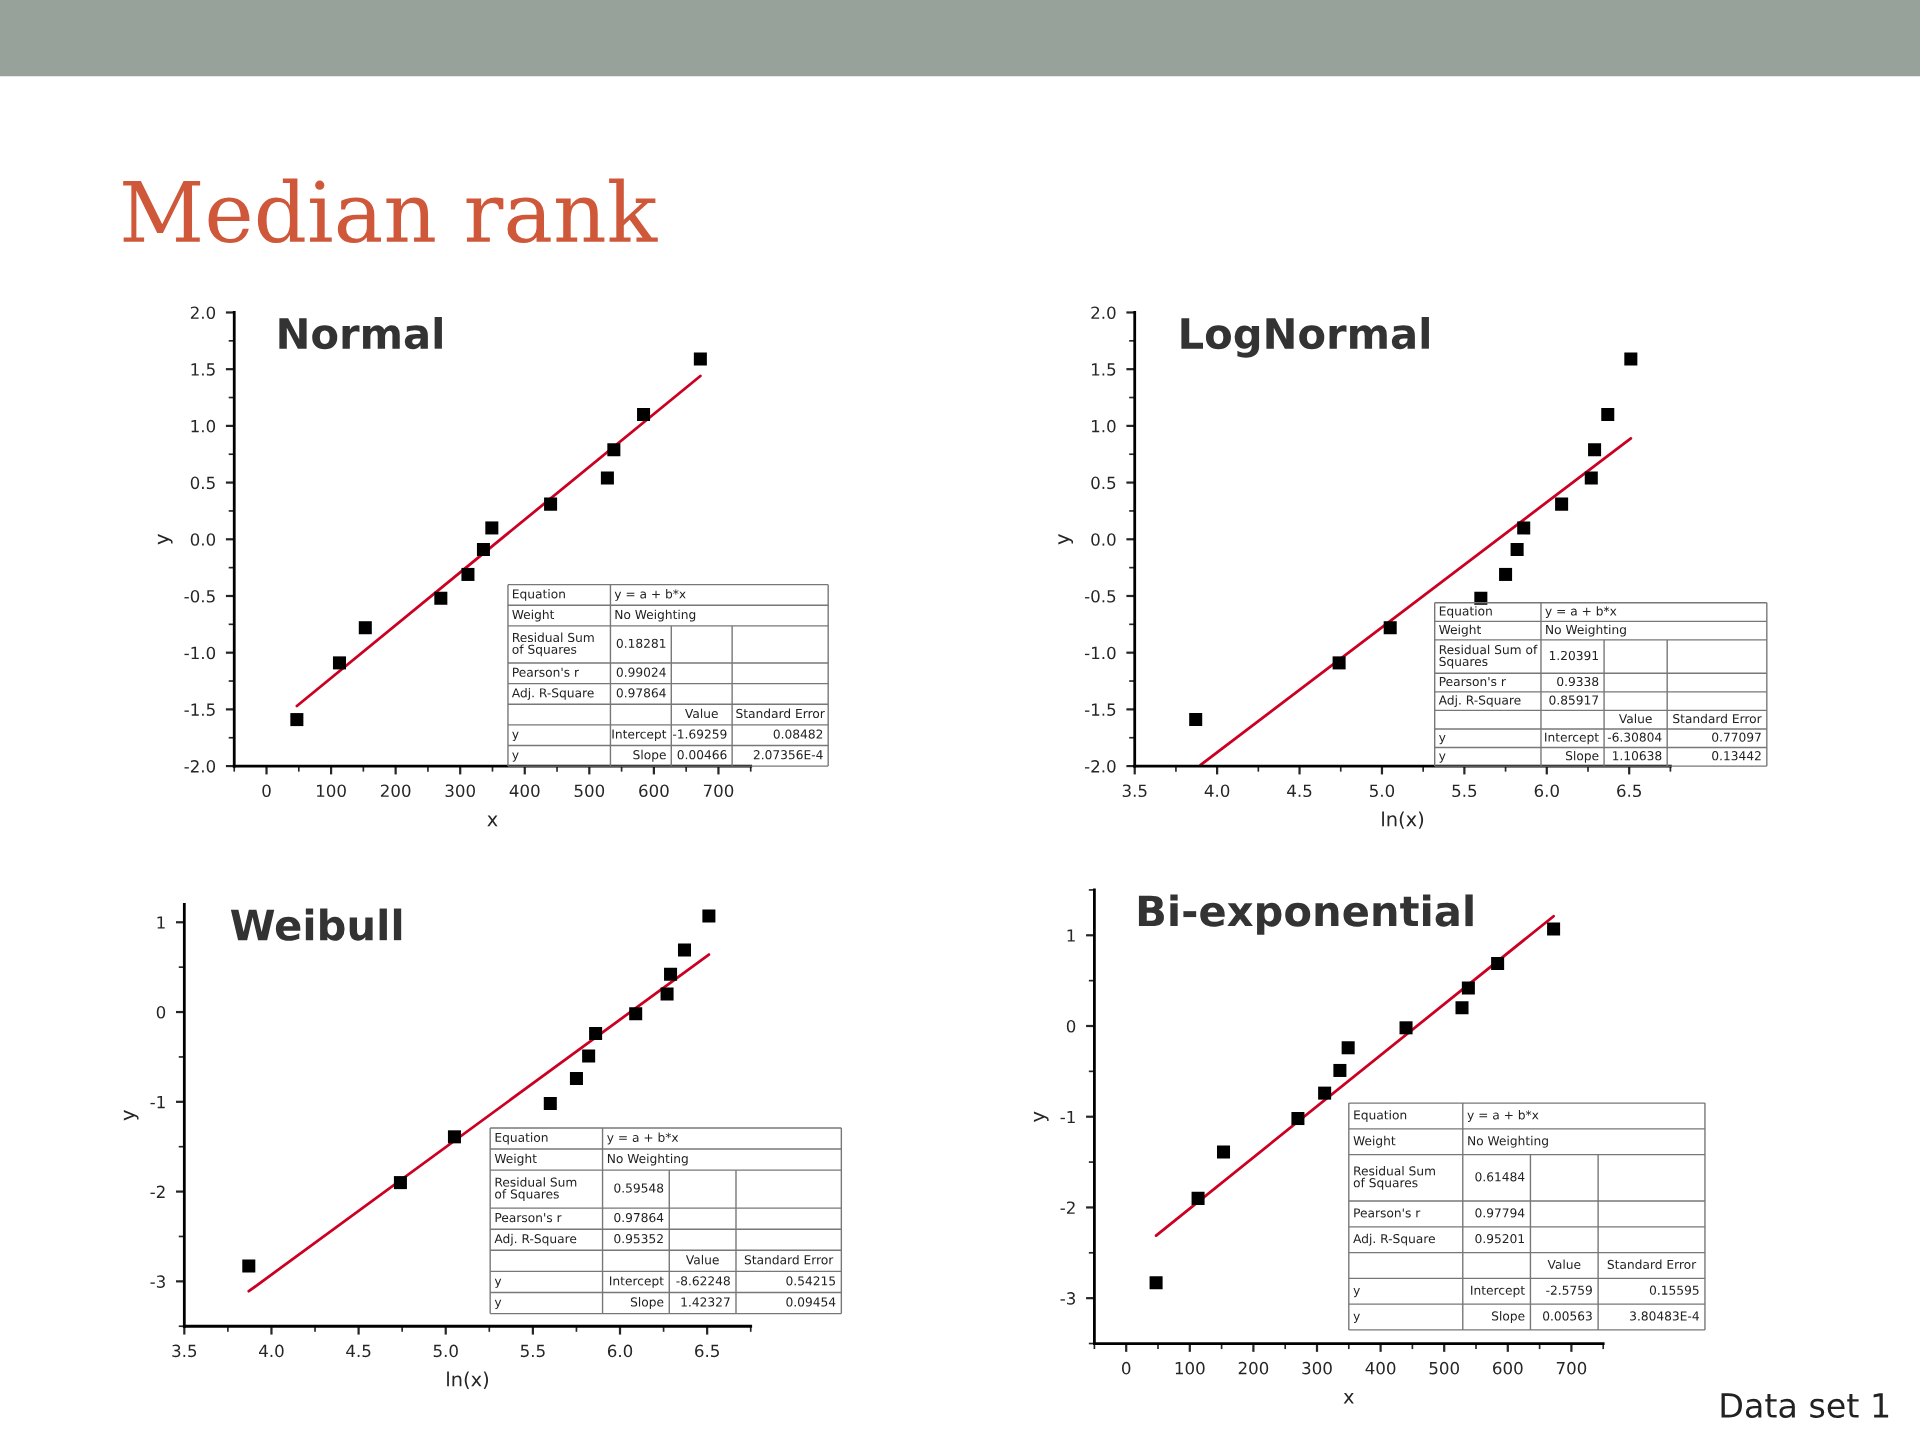  What do you see at coordinates (390, 211) in the screenshot?
I see `text: Median rank` at bounding box center [390, 211].